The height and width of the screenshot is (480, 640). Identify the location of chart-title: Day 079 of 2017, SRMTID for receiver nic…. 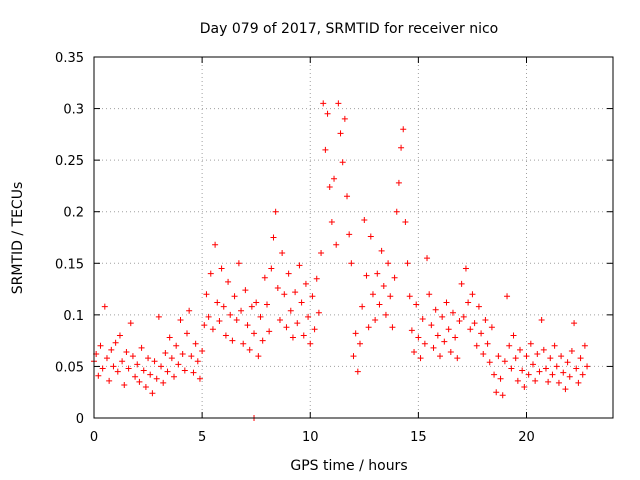
(349, 29).